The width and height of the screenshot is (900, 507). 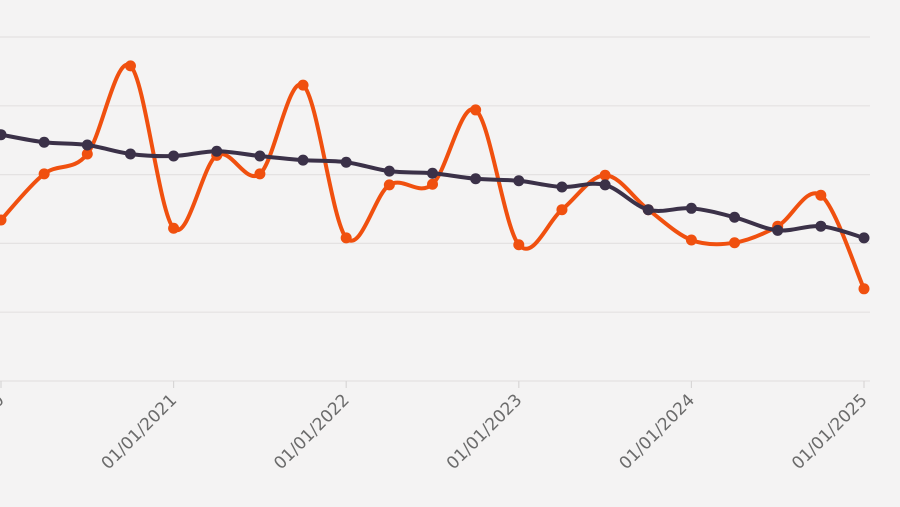 I want to click on x-tick-label: 01/01/2024, so click(x=657, y=431).